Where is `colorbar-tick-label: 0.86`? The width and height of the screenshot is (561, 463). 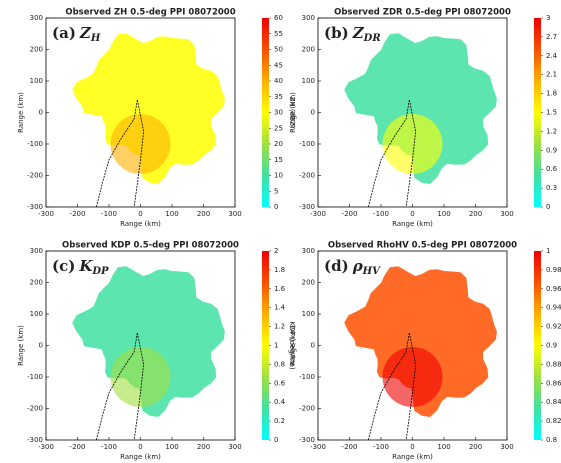
colorbar-tick-label: 0.86 is located at coordinates (553, 383).